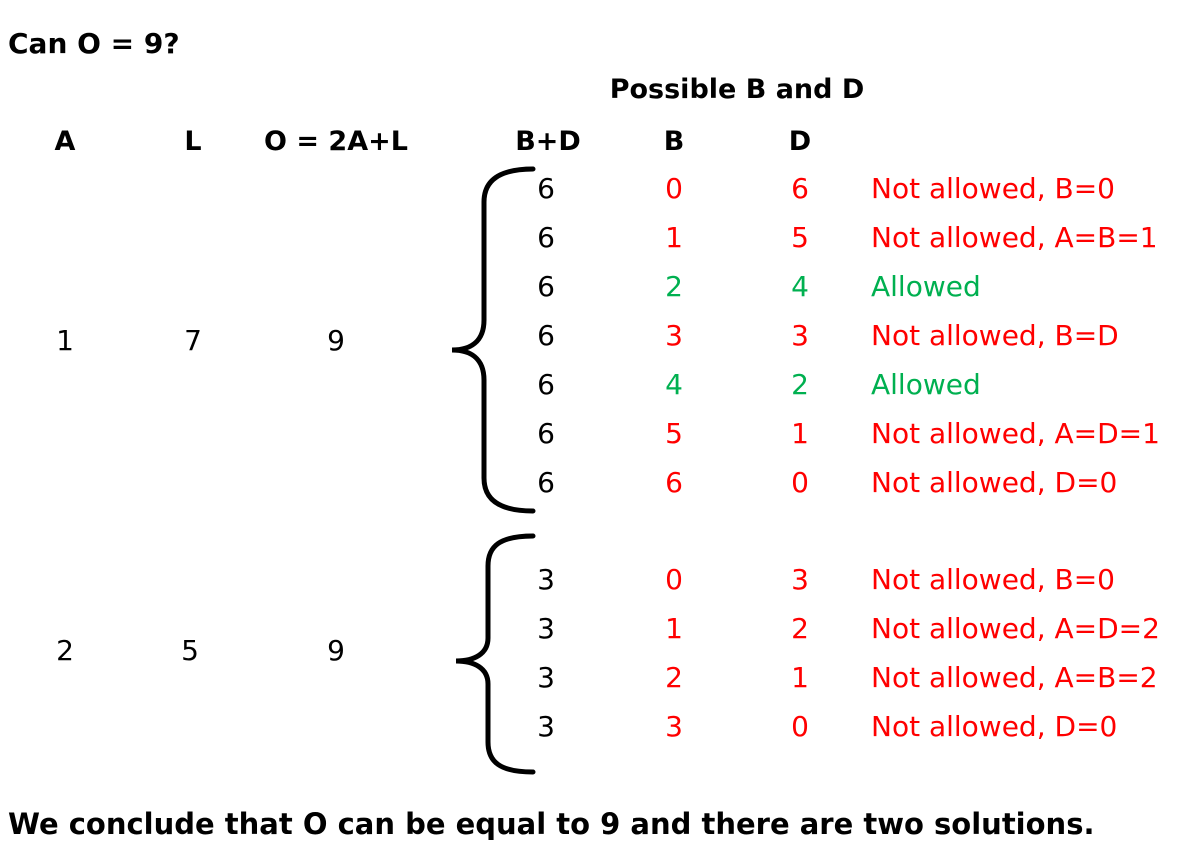 This screenshot has height=865, width=1200. What do you see at coordinates (336, 340) in the screenshot?
I see `group-1-o-value: 9` at bounding box center [336, 340].